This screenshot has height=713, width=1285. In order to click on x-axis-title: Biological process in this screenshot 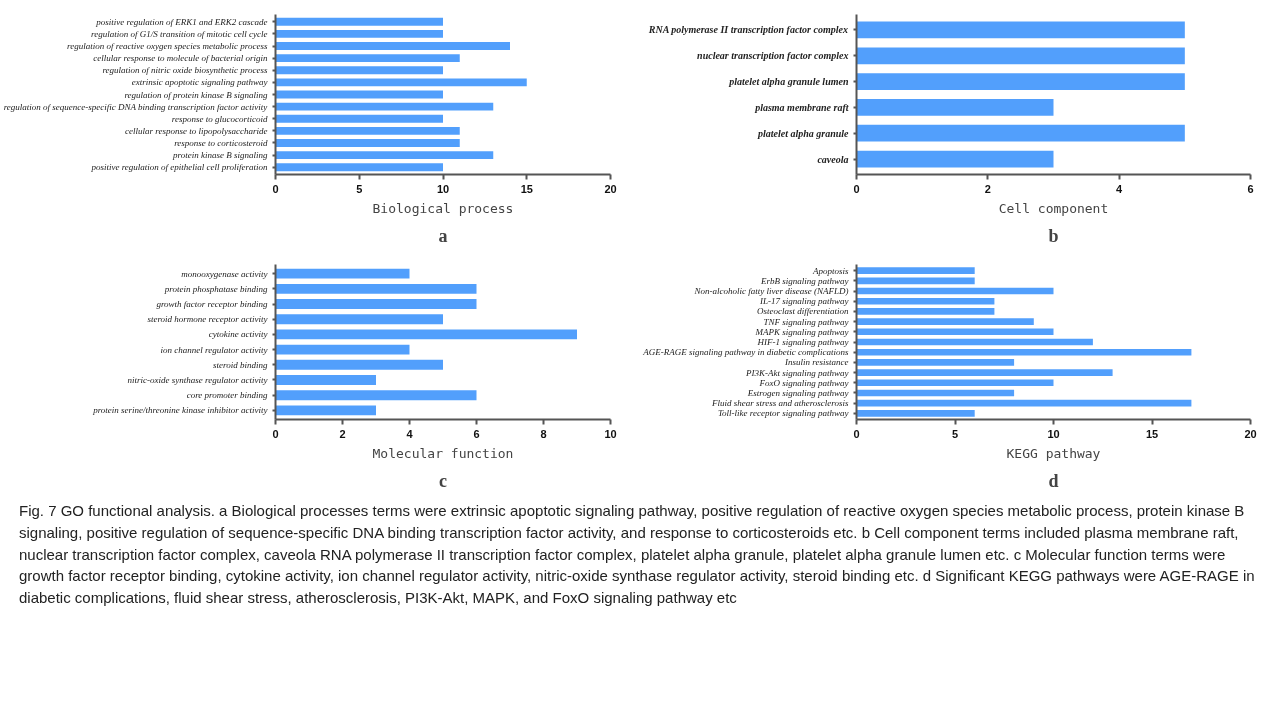, I will do `click(443, 208)`.